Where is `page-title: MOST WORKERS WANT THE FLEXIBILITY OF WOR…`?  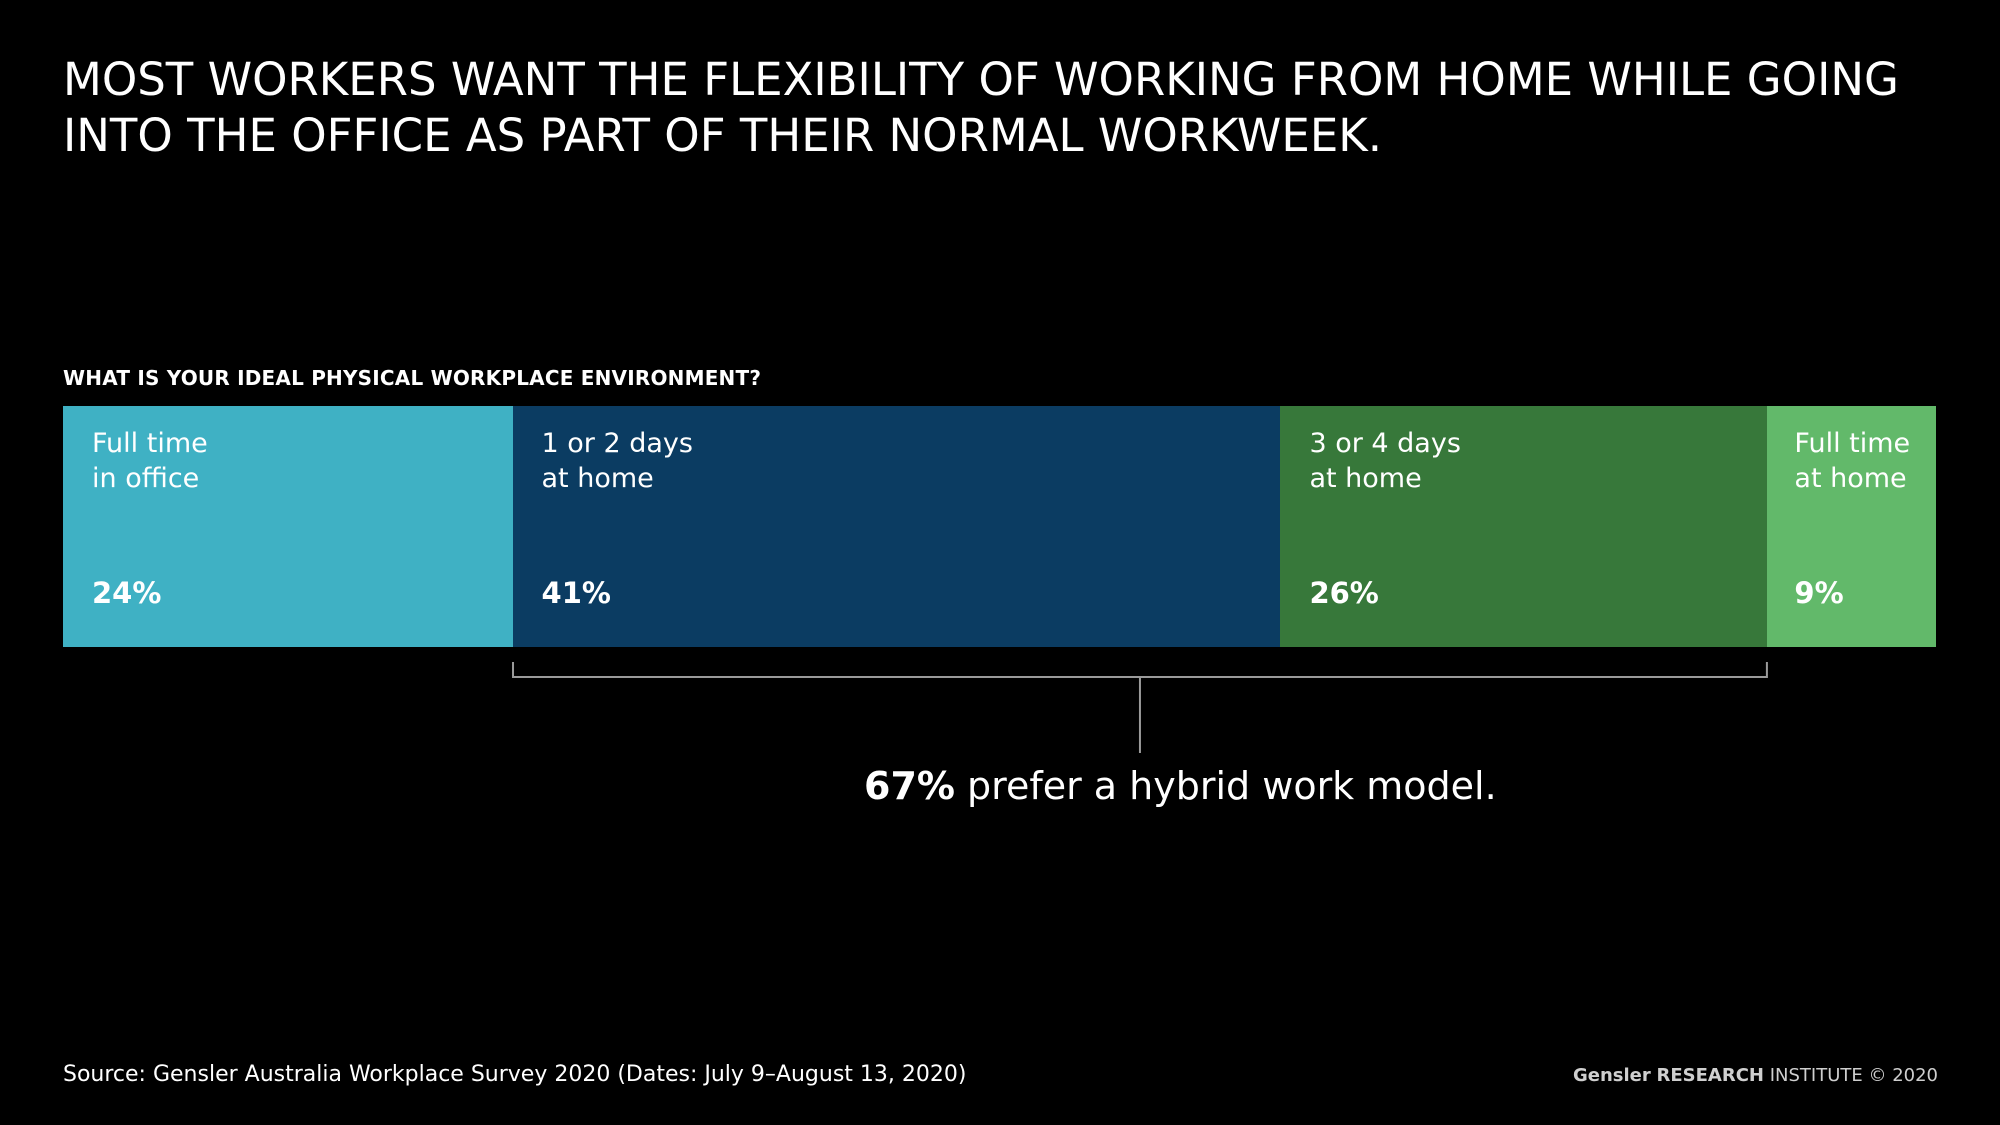 page-title: MOST WORKERS WANT THE FLEXIBILITY OF WOR… is located at coordinates (1013, 108).